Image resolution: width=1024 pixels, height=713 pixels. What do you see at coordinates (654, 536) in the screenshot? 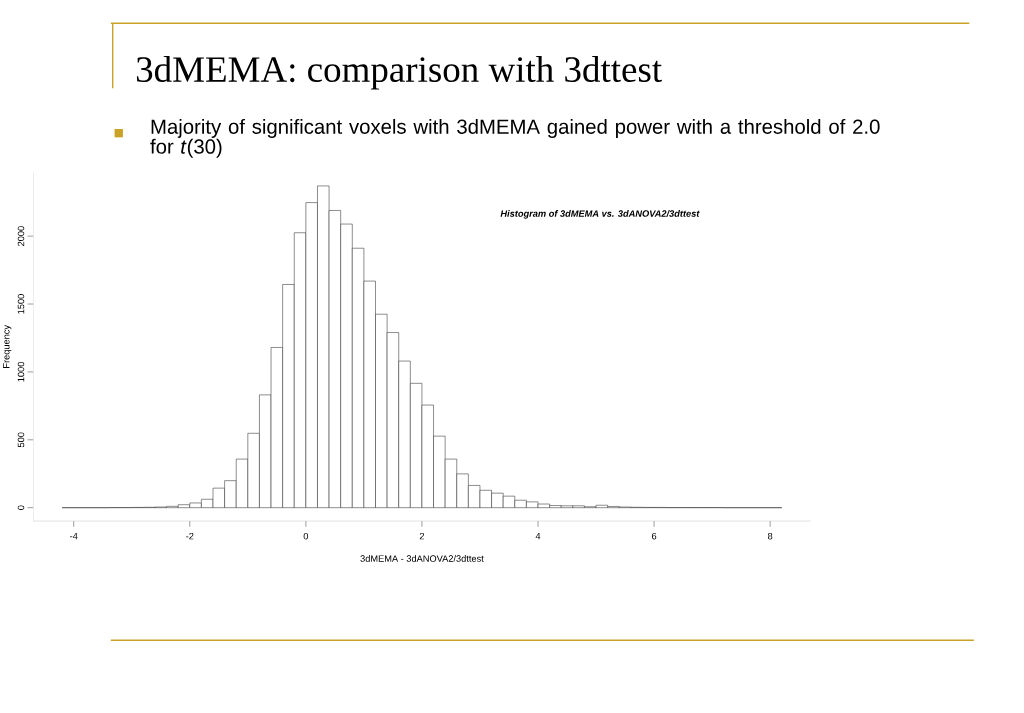
I see `x-tick-label: 6` at bounding box center [654, 536].